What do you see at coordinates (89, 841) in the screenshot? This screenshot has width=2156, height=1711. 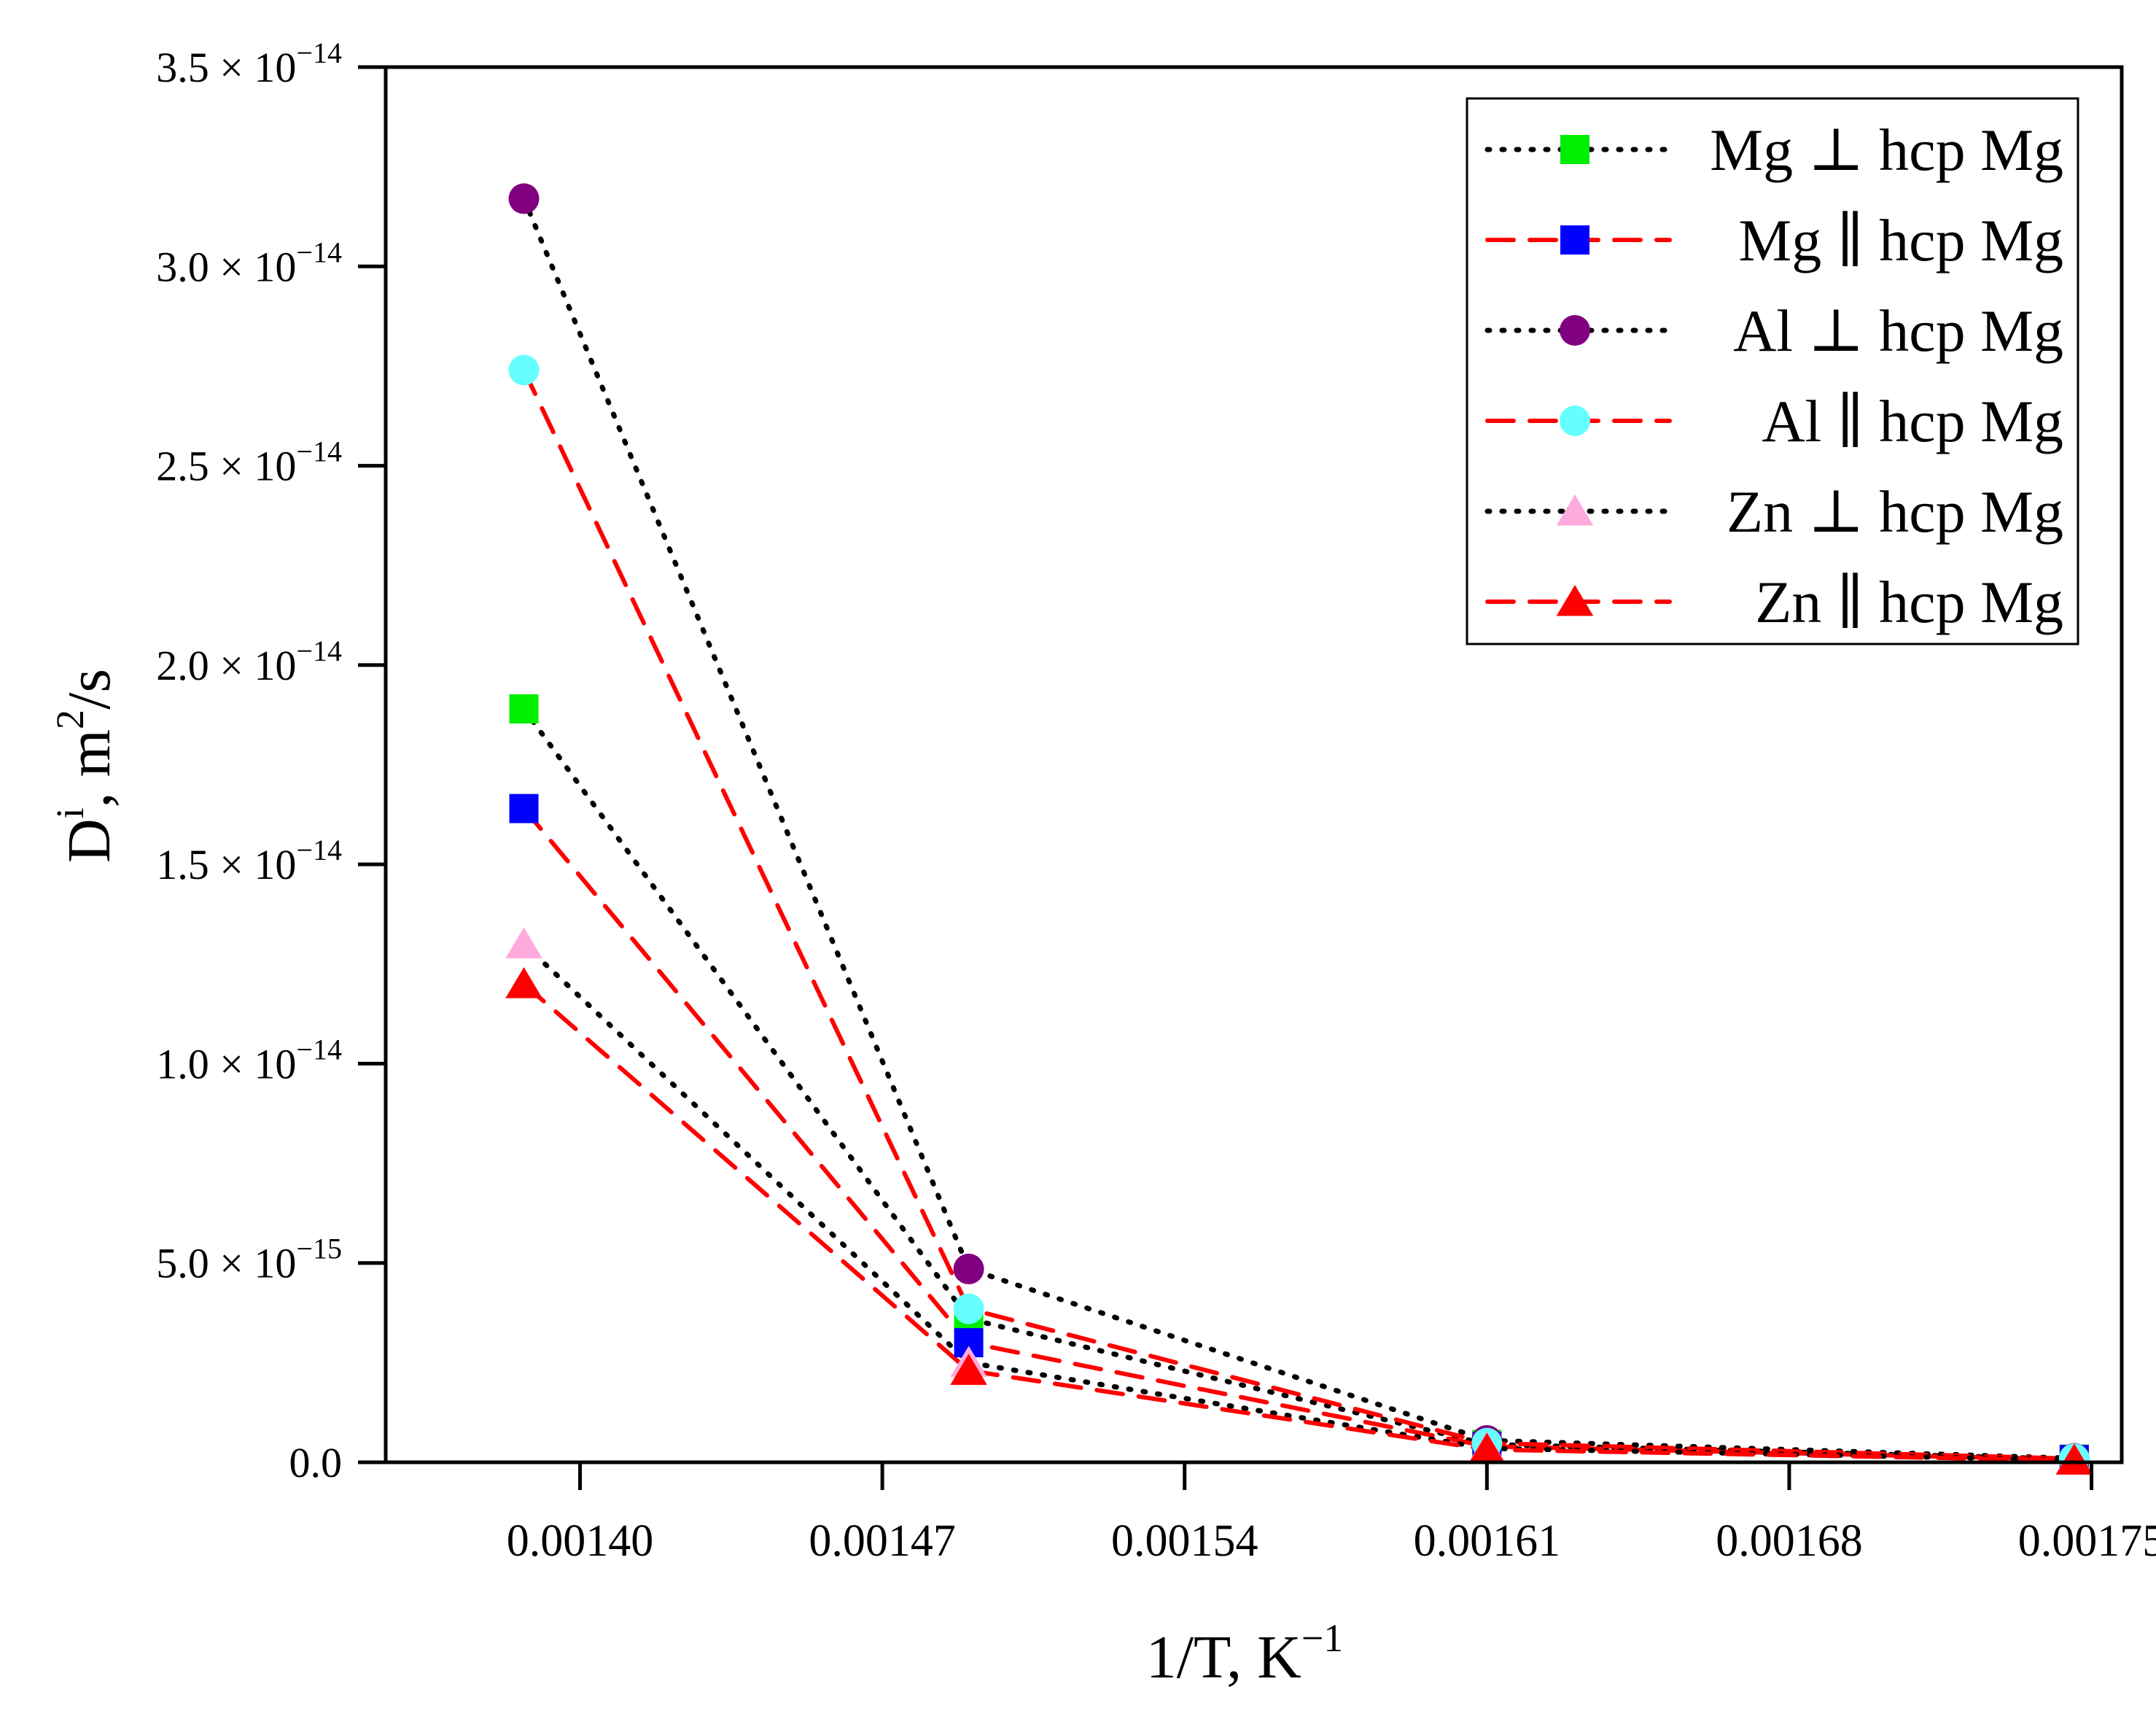 I see `y-axis-label-base: D` at bounding box center [89, 841].